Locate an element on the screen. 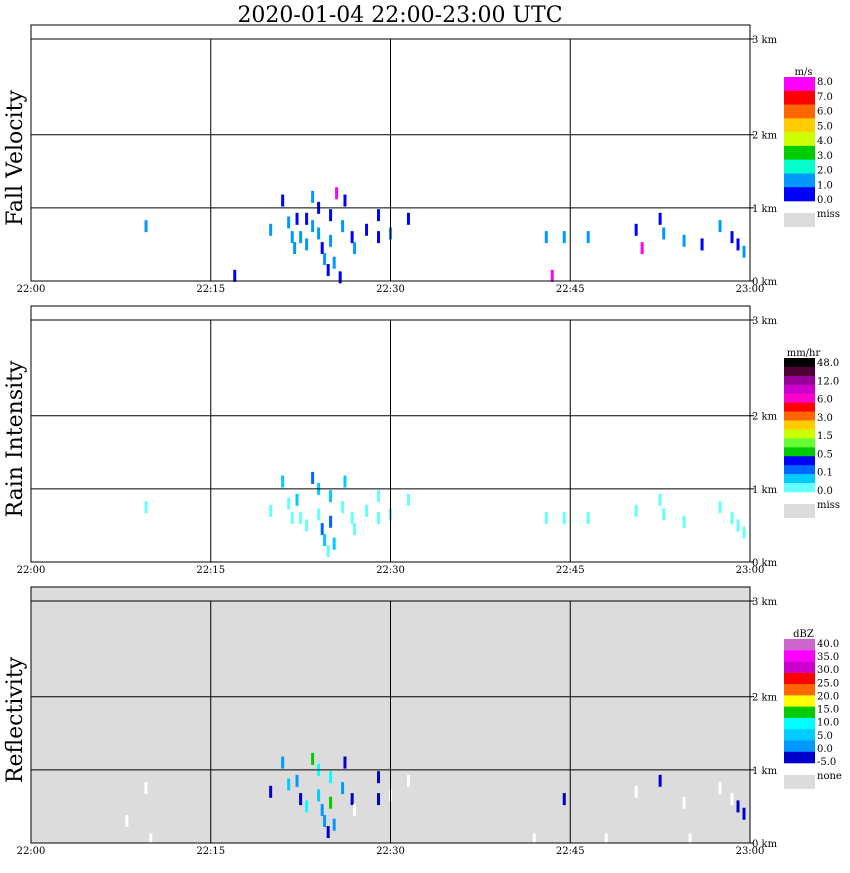 This screenshot has width=850, height=873. y-tick-label: 1 km is located at coordinates (765, 490).